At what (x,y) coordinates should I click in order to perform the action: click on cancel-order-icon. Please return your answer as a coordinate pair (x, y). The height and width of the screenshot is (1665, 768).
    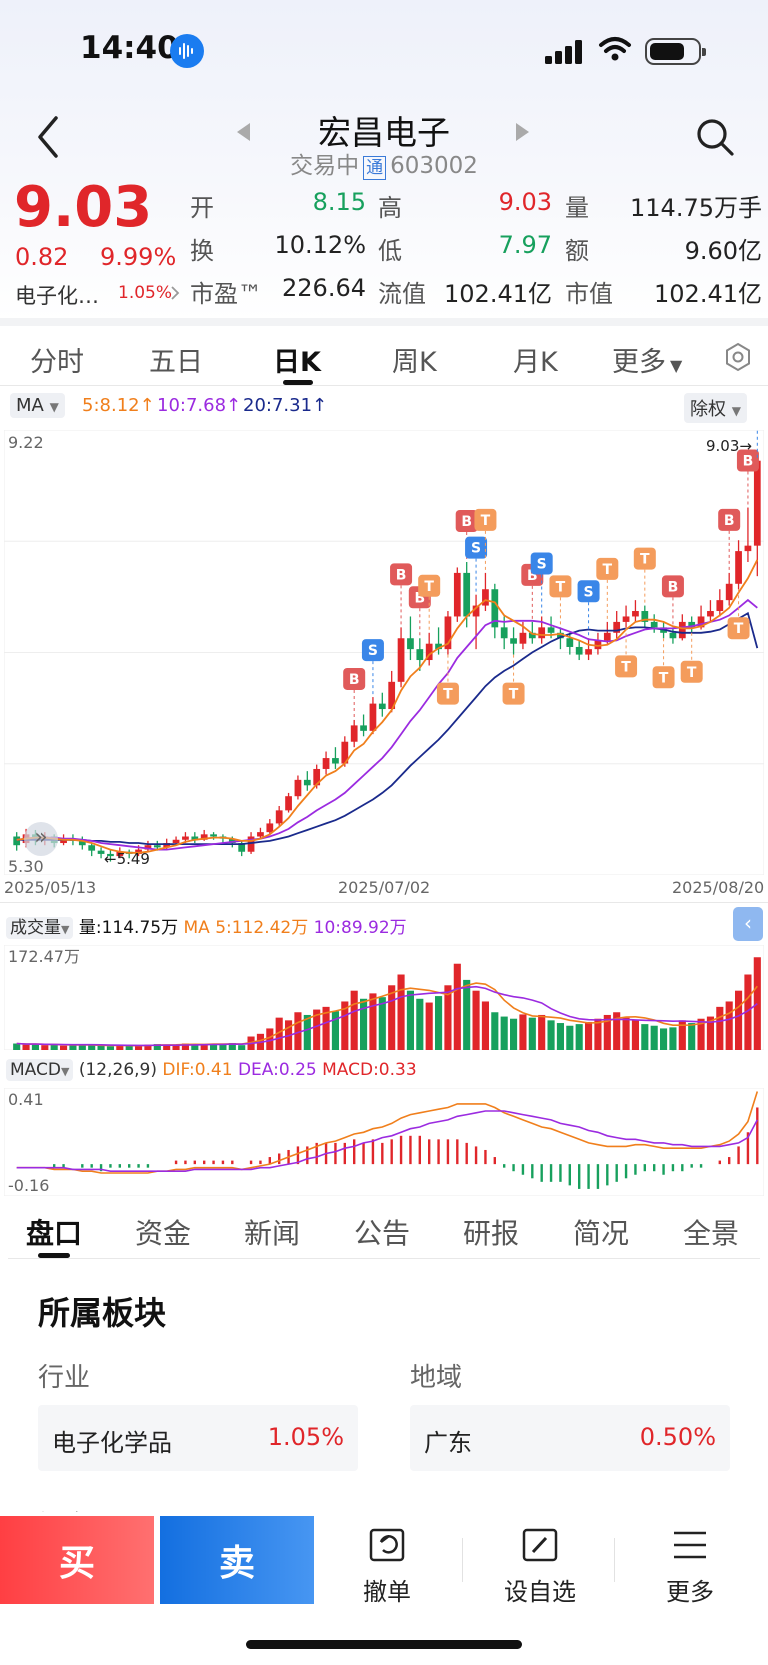
    Looking at the image, I should click on (387, 1545).